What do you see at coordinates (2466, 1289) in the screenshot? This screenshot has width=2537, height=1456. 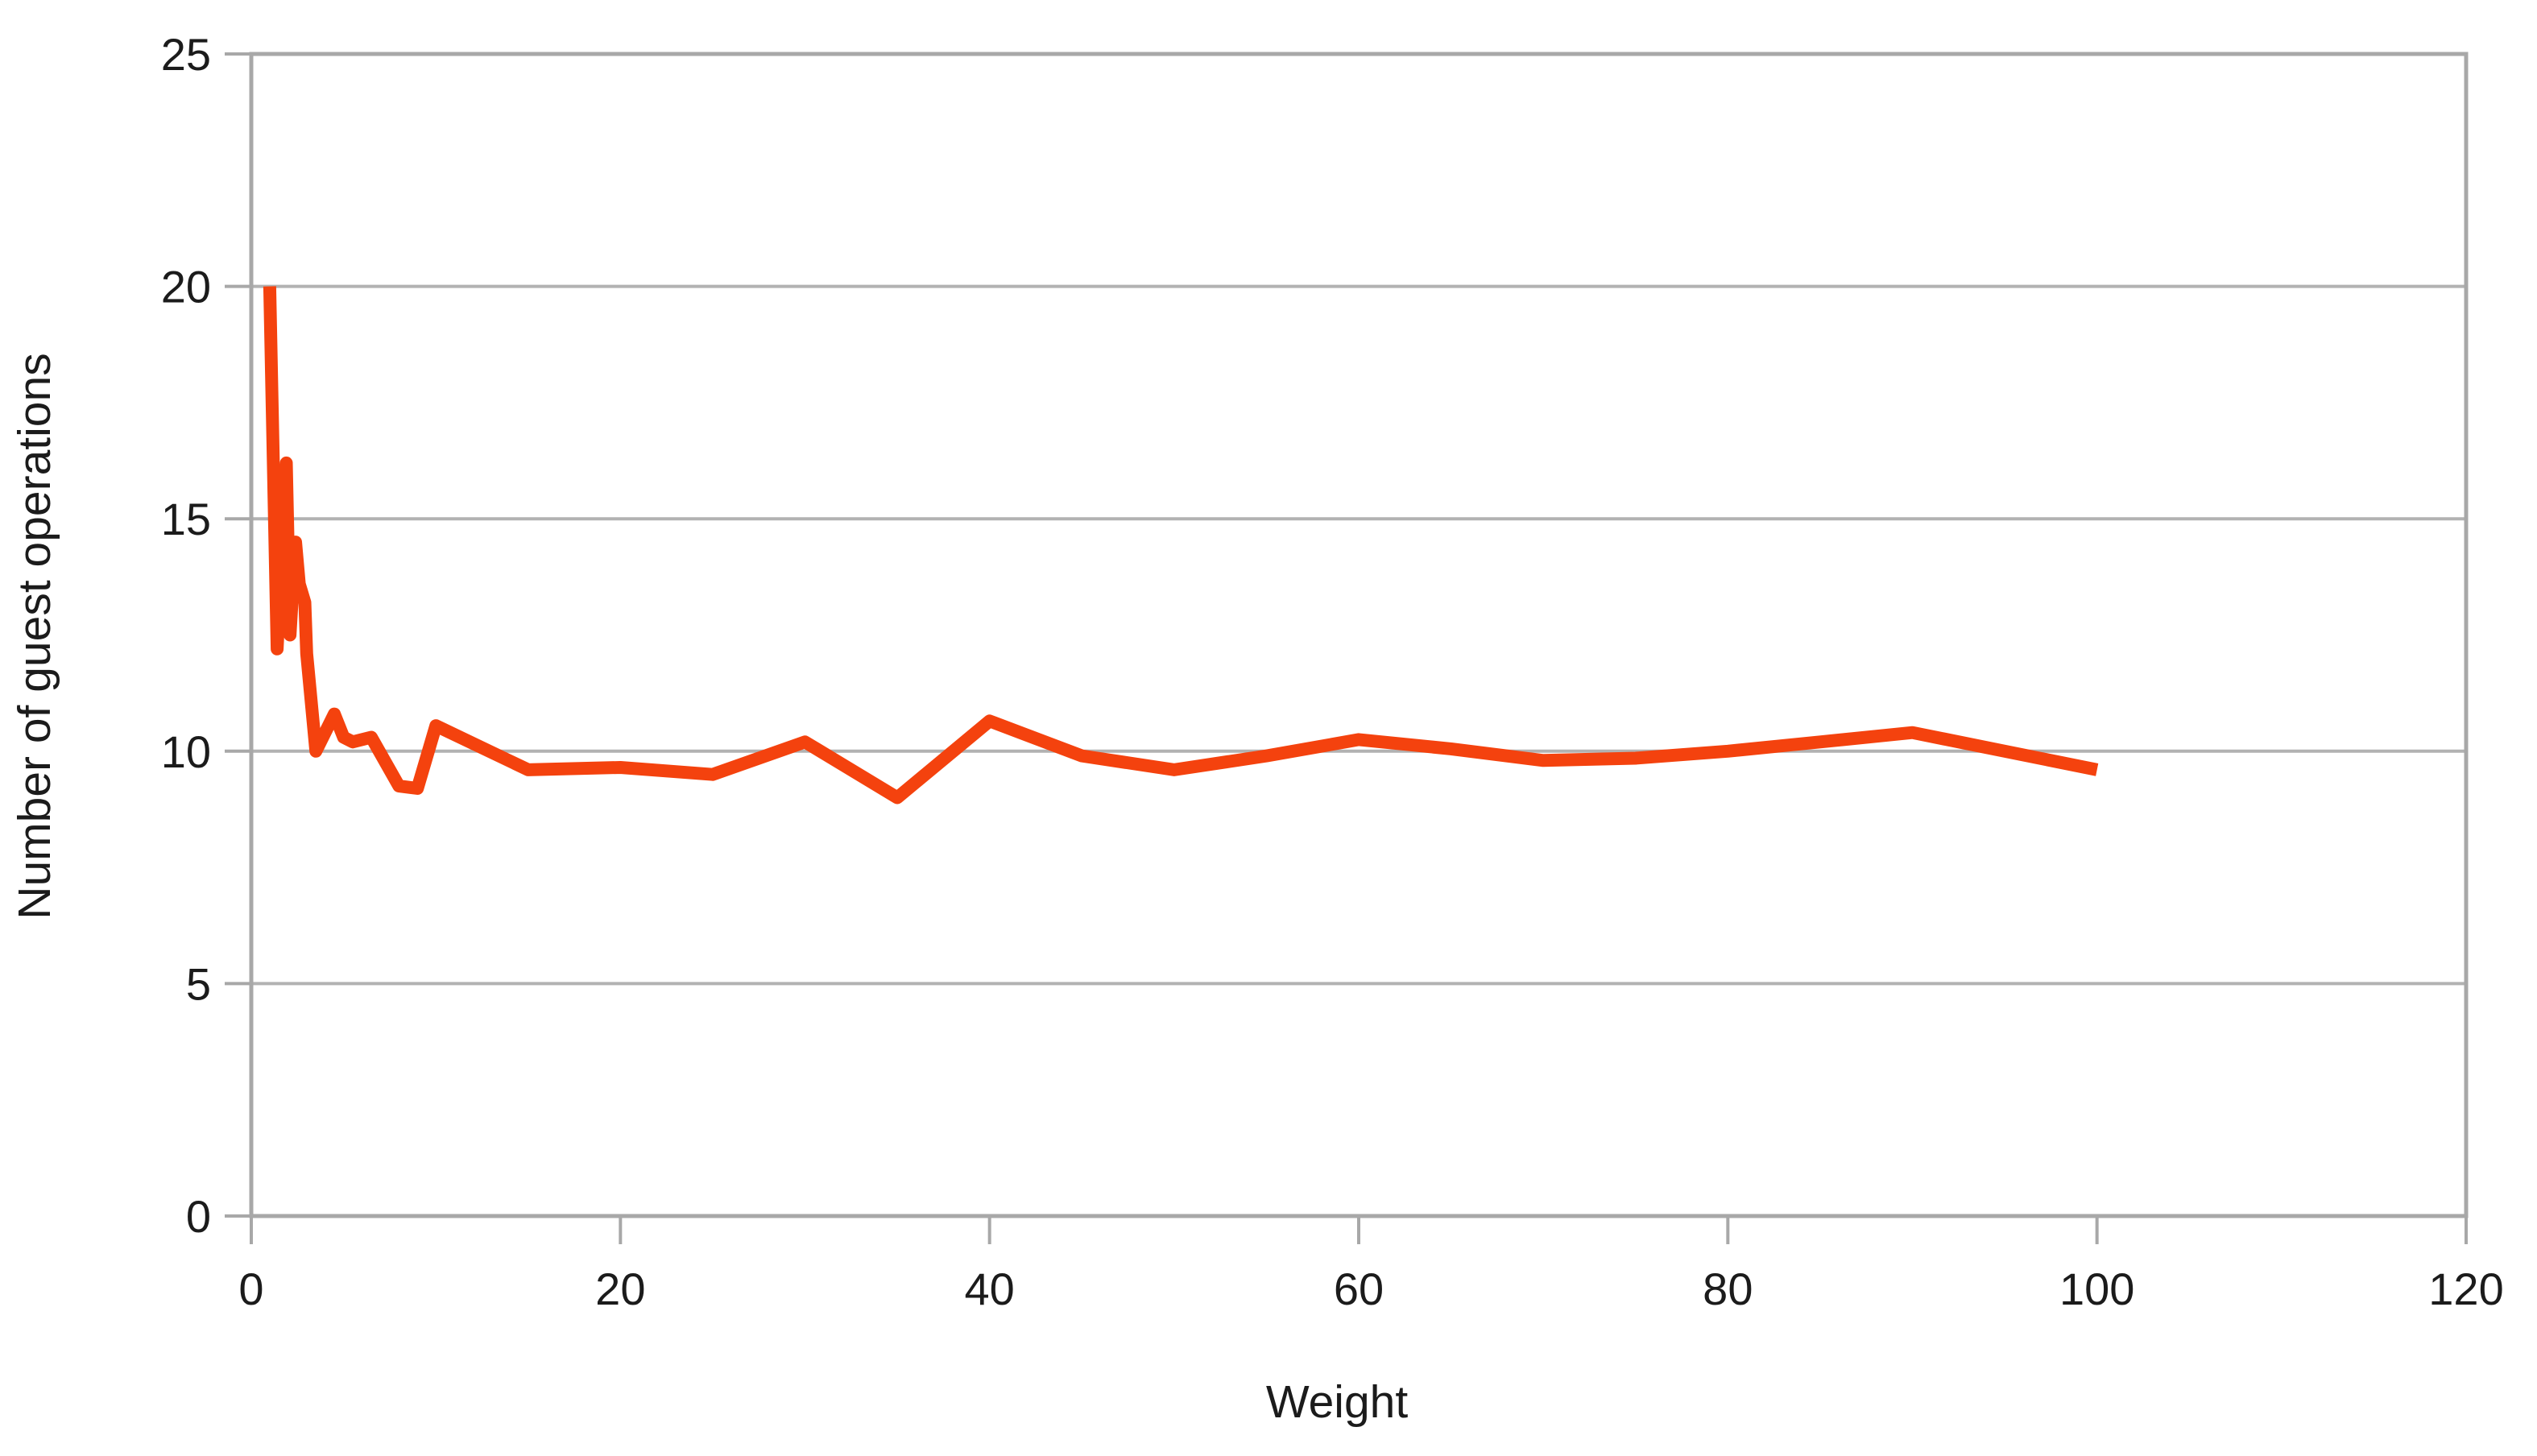 I see `x-tick-label-120: 120` at bounding box center [2466, 1289].